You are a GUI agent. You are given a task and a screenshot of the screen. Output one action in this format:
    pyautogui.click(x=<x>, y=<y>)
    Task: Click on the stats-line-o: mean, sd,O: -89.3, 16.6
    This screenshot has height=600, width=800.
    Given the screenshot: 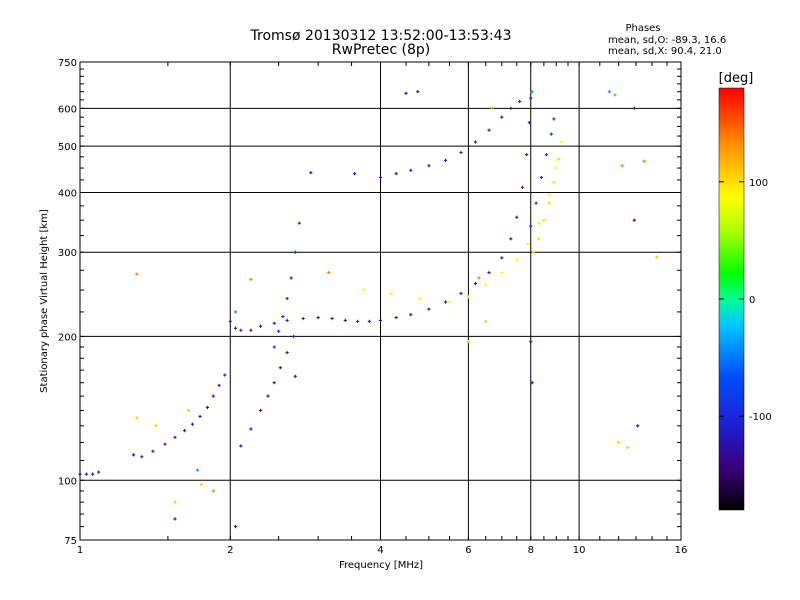 What is the action you would take?
    pyautogui.click(x=667, y=40)
    